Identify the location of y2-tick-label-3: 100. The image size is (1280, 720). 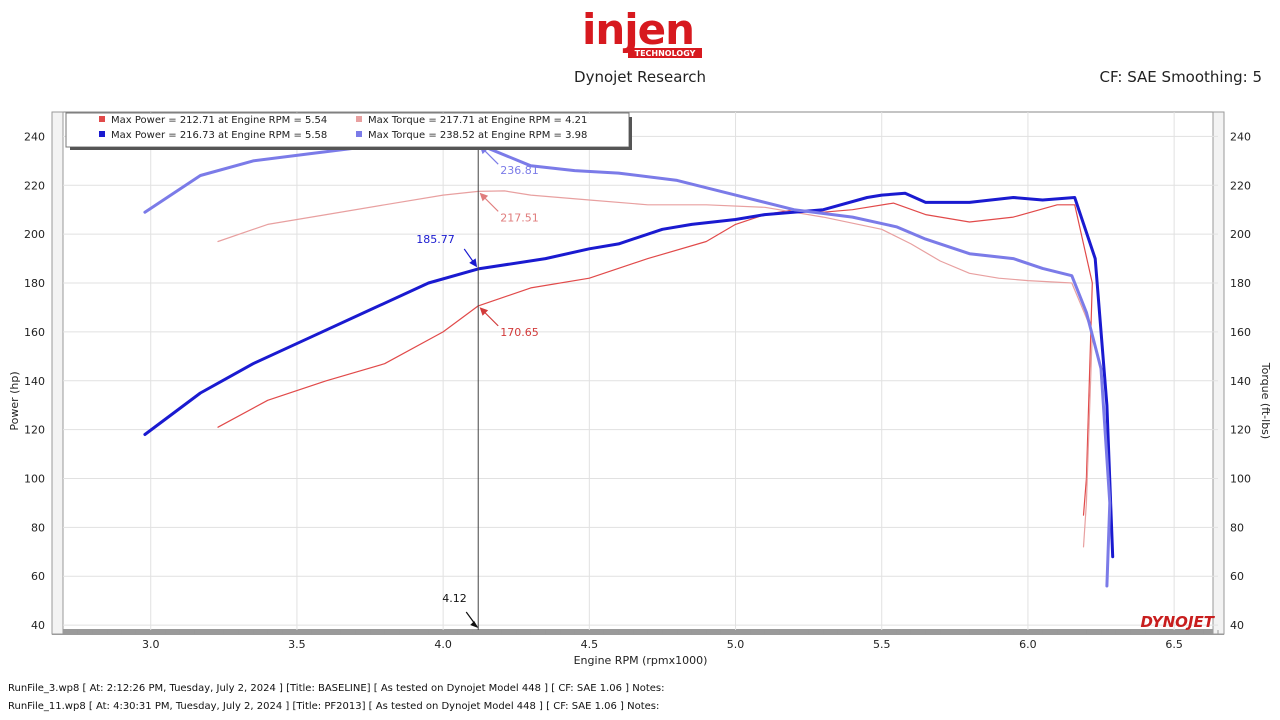
(1240, 479).